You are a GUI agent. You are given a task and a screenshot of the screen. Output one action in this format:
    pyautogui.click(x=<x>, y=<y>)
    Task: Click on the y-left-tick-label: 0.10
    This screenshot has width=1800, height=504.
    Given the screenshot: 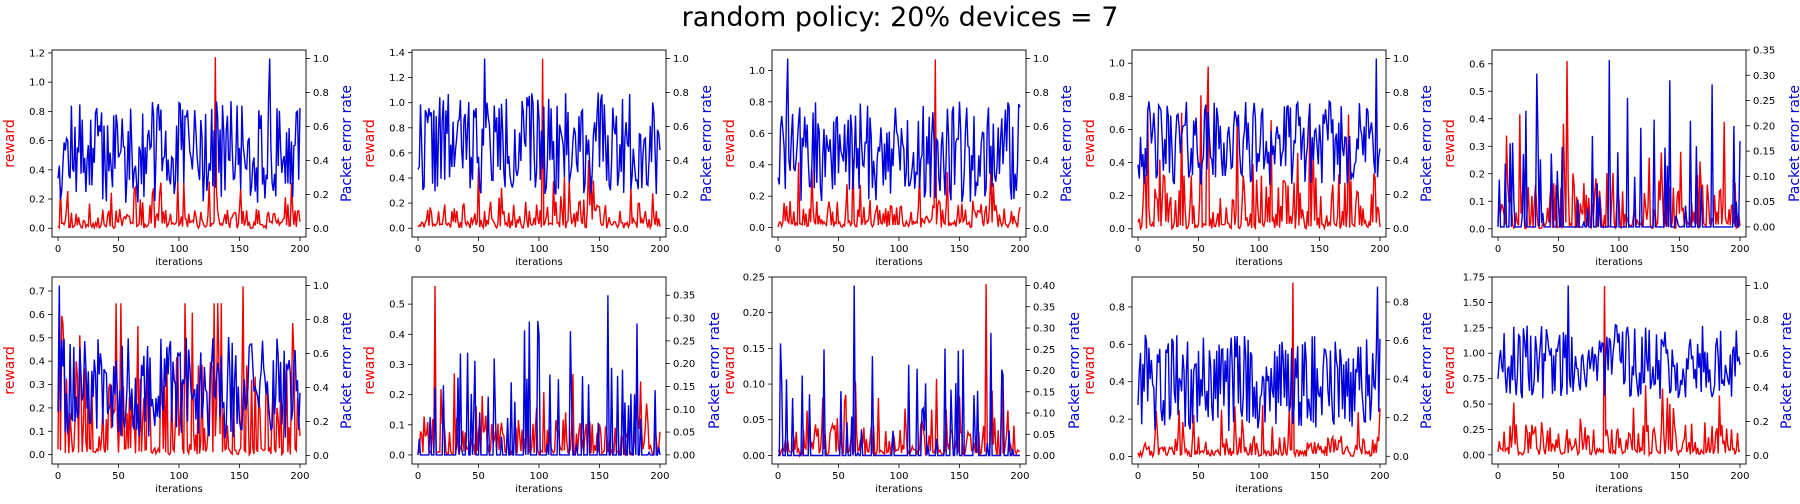 What is the action you would take?
    pyautogui.click(x=754, y=385)
    